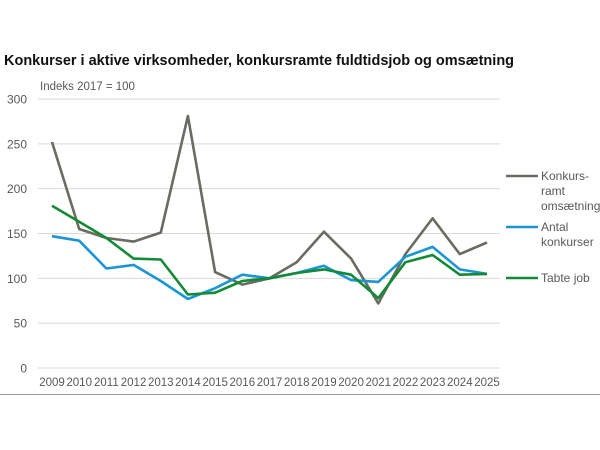 This screenshot has width=600, height=450. What do you see at coordinates (79, 383) in the screenshot?
I see `x-tick-label: 2010` at bounding box center [79, 383].